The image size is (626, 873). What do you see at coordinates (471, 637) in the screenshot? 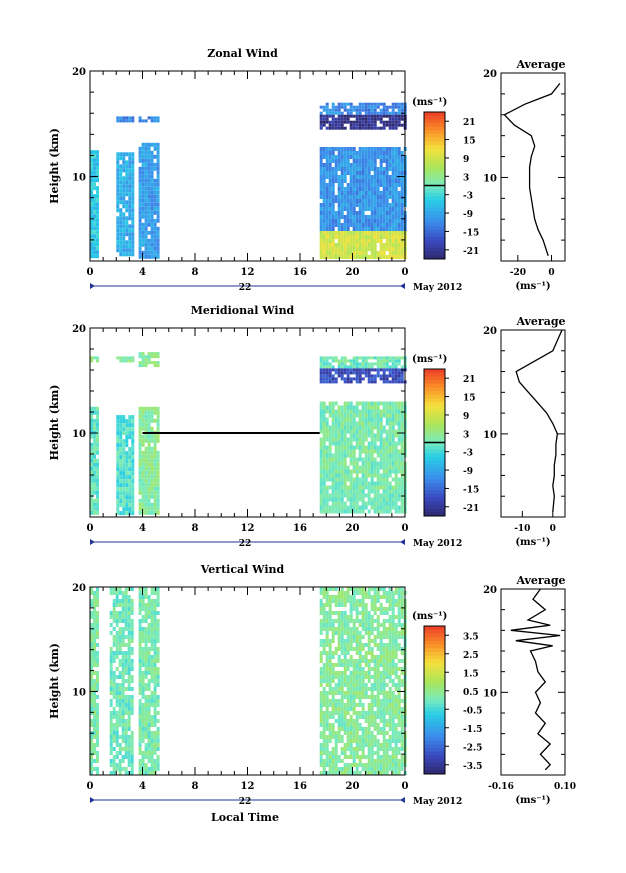
I see `colorbar-tick-label: 3.5` at bounding box center [471, 637].